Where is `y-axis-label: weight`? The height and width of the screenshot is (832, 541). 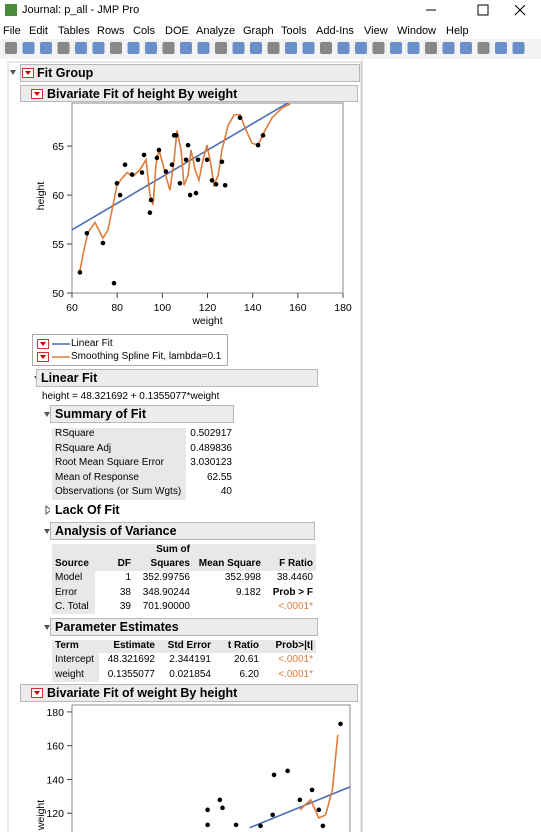
y-axis-label: weight is located at coordinates (41, 815).